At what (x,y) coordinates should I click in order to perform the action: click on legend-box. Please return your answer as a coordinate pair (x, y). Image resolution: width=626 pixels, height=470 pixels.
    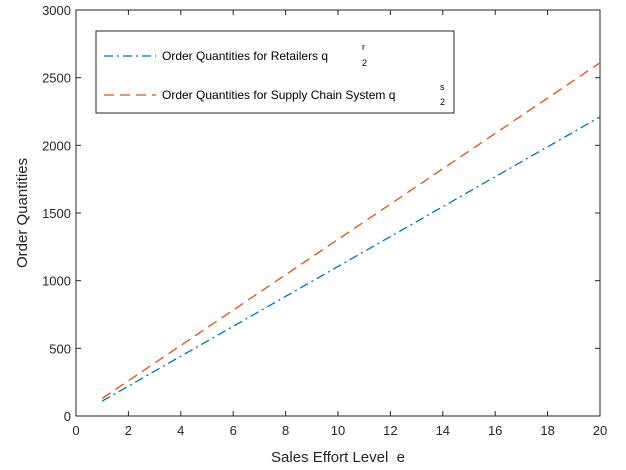
    Looking at the image, I should click on (275, 72).